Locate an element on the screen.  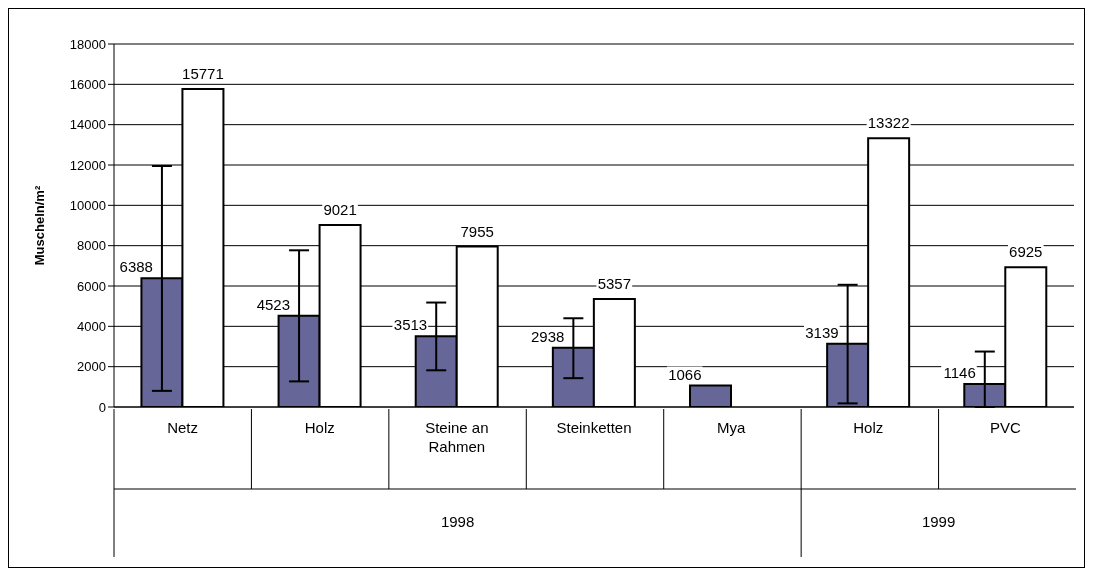
data-label: 1066 is located at coordinates (685, 374).